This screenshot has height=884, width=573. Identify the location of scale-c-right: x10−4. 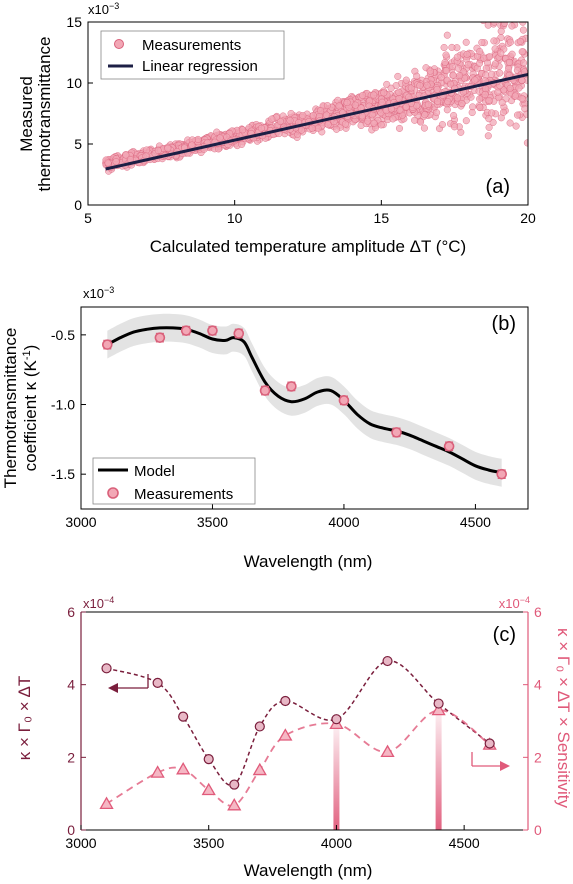
(514, 603).